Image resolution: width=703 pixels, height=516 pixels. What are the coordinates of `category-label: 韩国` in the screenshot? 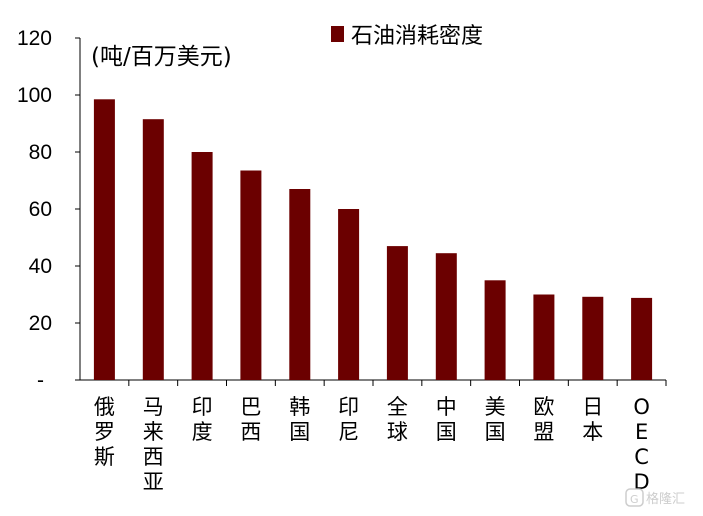 It's located at (299, 419).